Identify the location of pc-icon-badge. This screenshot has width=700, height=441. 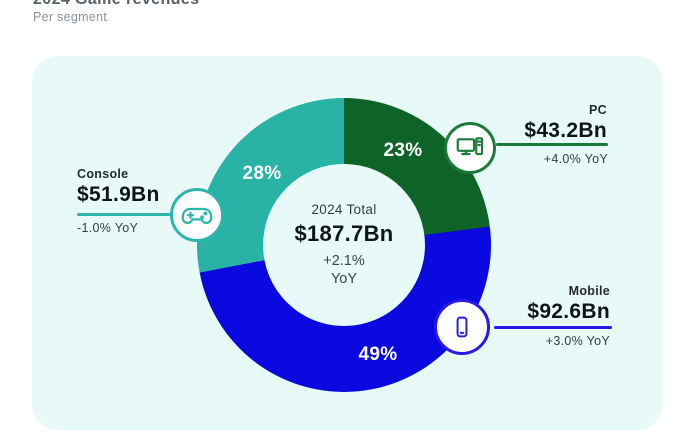
(470, 148).